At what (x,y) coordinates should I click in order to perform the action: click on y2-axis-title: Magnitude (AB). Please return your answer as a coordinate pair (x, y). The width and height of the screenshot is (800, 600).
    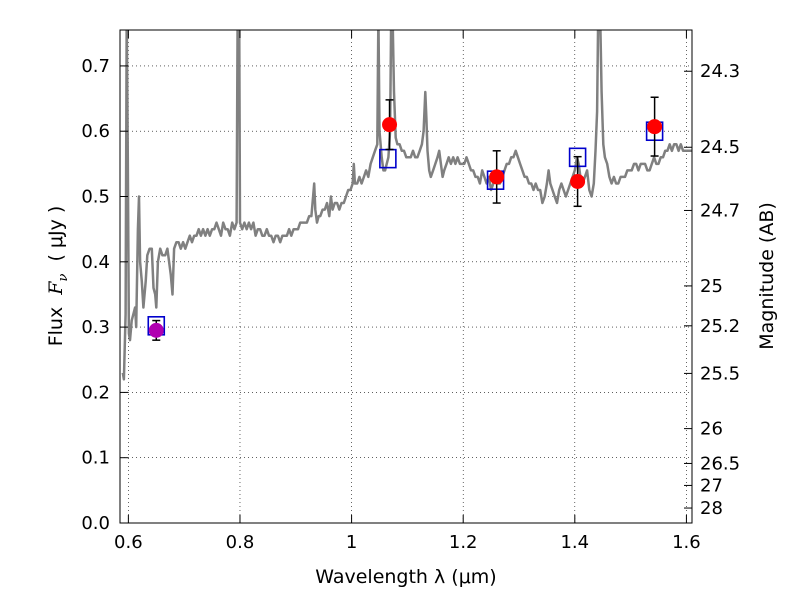
    Looking at the image, I should click on (767, 276).